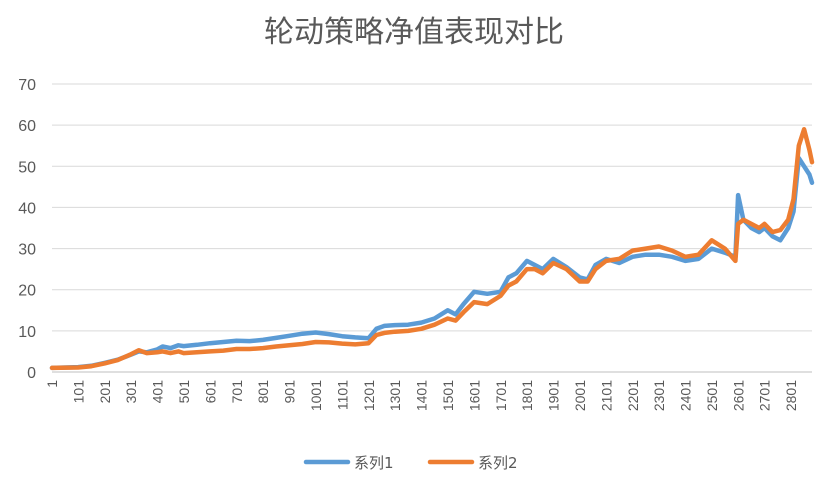  I want to click on x-tick-label: 701, so click(237, 392).